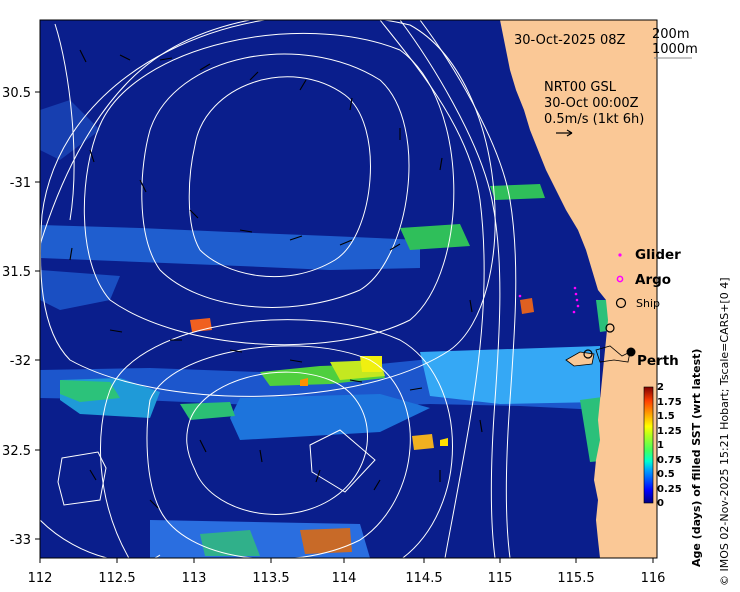 The width and height of the screenshot is (740, 592). What do you see at coordinates (594, 119) in the screenshot?
I see `current-scale-label: 0.5m/s (1kt 6h)` at bounding box center [594, 119].